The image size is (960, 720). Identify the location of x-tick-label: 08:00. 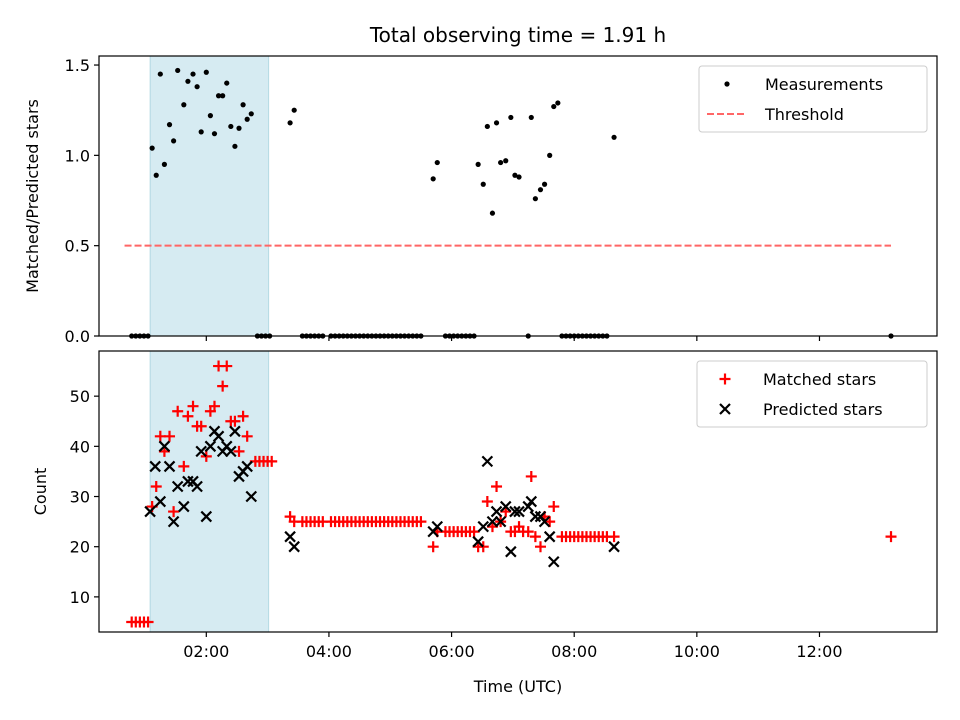
(574, 651).